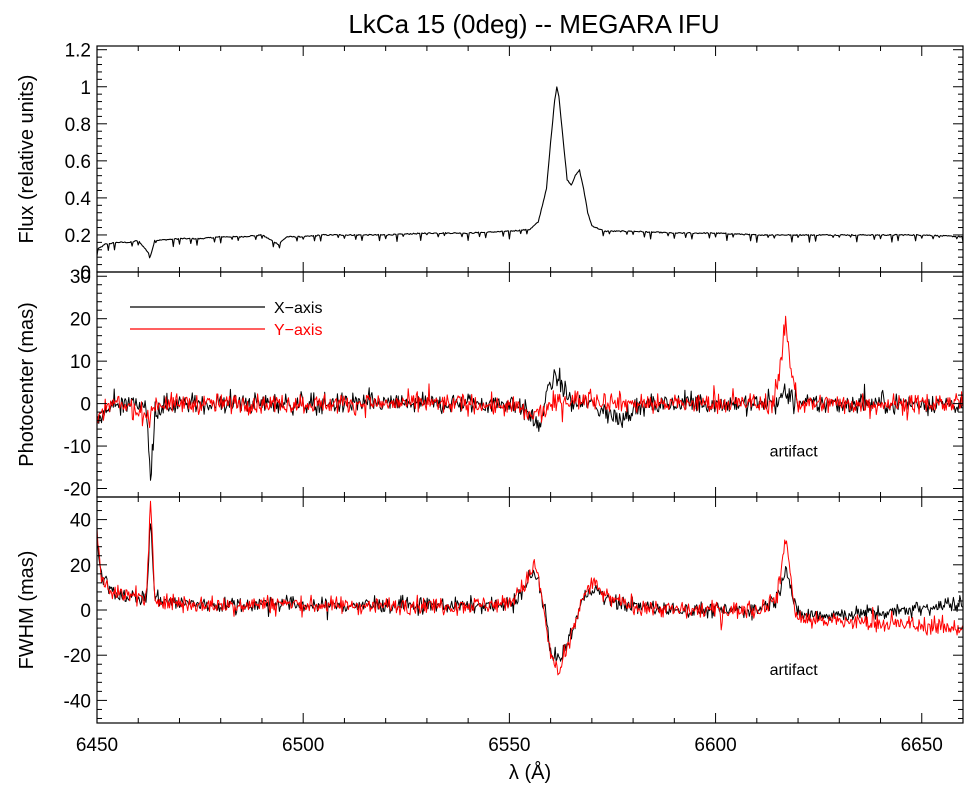  I want to click on legend-label-1: X−axis, so click(298, 308).